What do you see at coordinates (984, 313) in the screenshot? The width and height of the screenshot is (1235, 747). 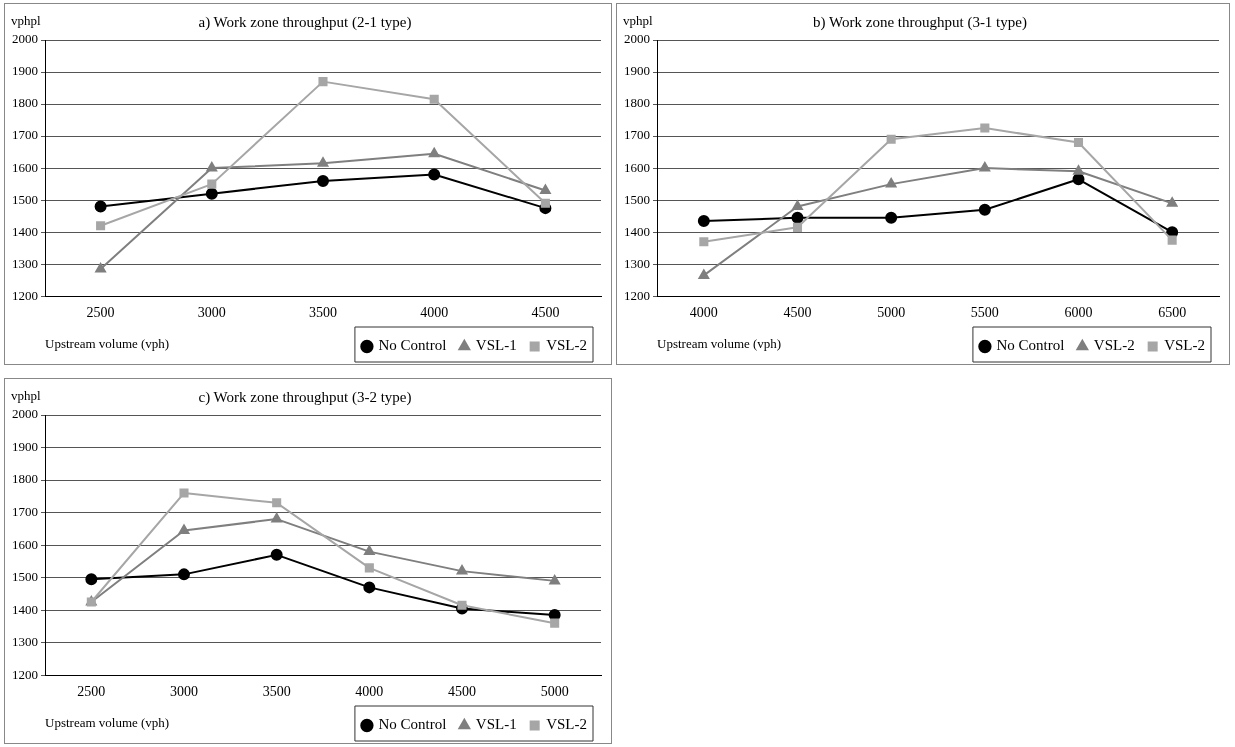 I see `x-tick-label: 5500` at bounding box center [984, 313].